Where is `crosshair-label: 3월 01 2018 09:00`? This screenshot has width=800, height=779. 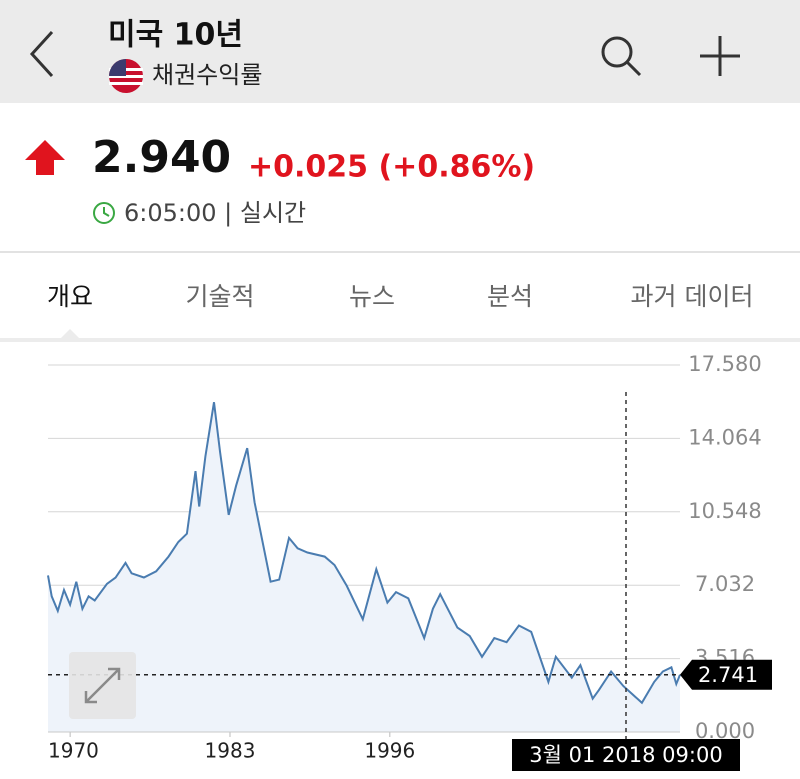
crosshair-label: 3월 01 2018 09:00 is located at coordinates (625, 755).